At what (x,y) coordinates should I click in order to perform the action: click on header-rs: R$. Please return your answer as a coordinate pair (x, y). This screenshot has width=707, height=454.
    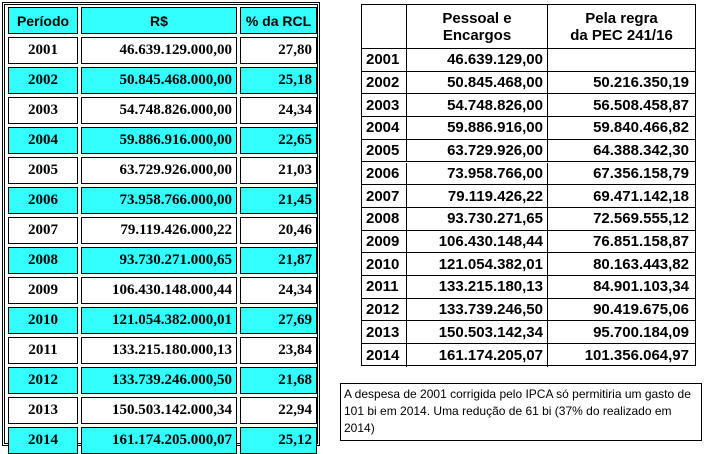
    Looking at the image, I should click on (159, 20).